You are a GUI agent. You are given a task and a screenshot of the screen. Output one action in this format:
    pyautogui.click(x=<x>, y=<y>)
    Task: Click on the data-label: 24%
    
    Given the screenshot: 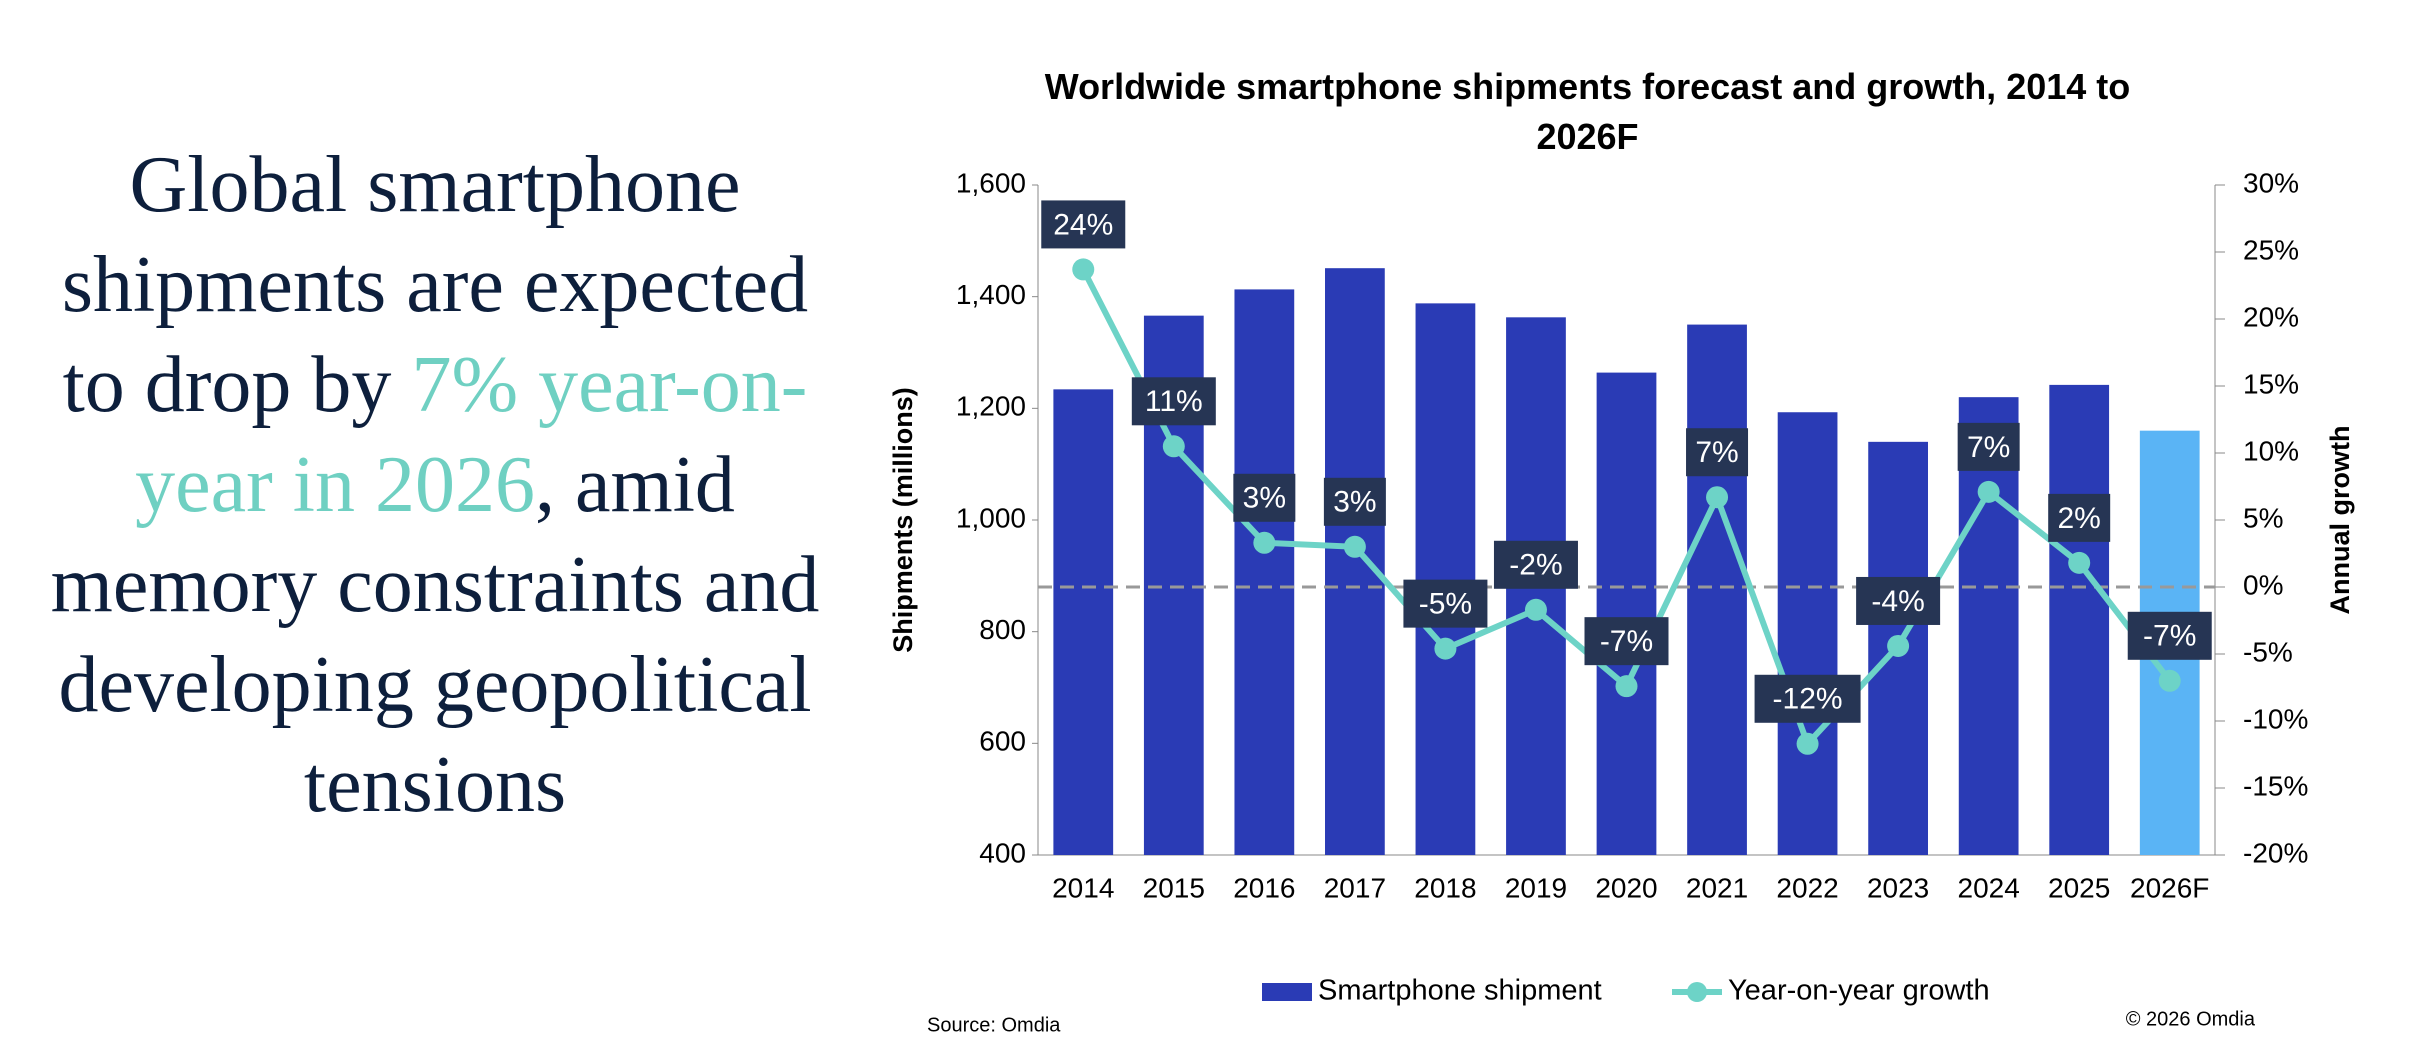 What is the action you would take?
    pyautogui.click(x=1083, y=224)
    